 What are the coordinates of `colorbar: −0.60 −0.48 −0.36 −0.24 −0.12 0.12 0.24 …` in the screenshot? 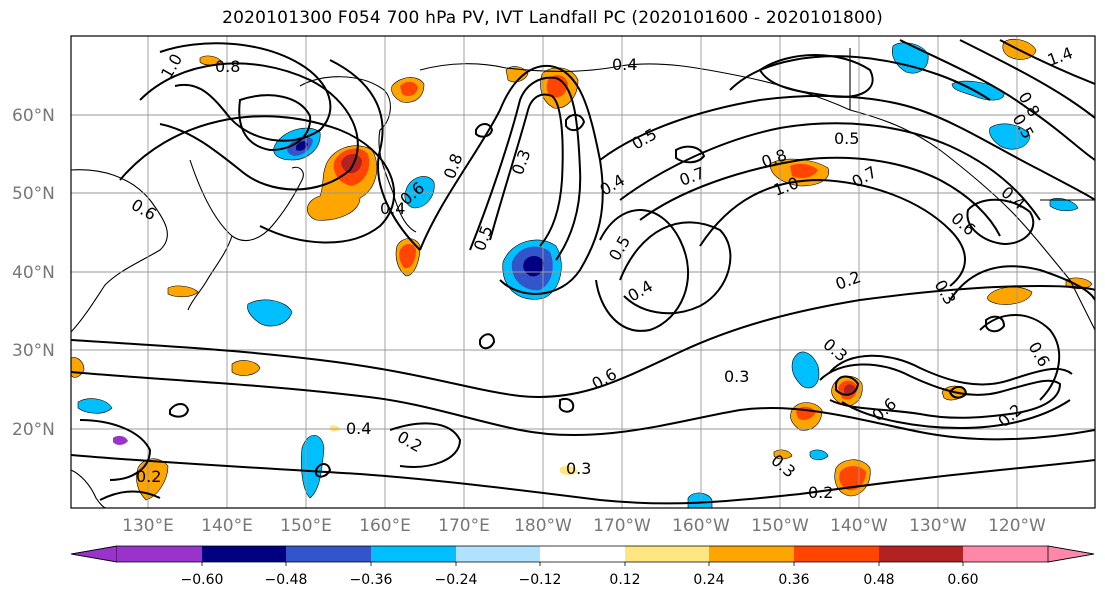 It's located at (582, 566).